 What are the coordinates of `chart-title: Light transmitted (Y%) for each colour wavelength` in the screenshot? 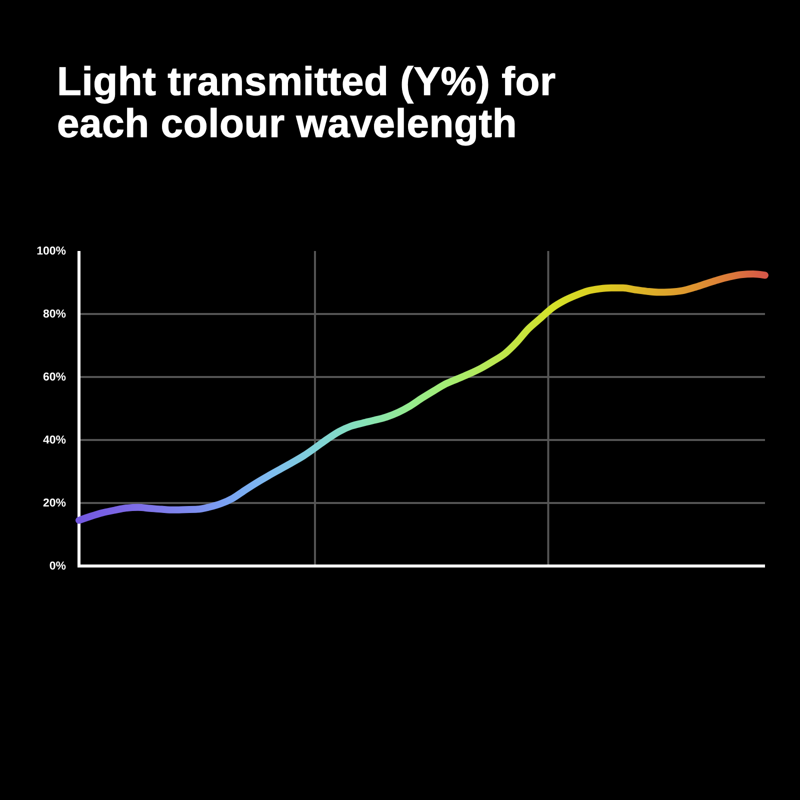 It's located at (306, 103).